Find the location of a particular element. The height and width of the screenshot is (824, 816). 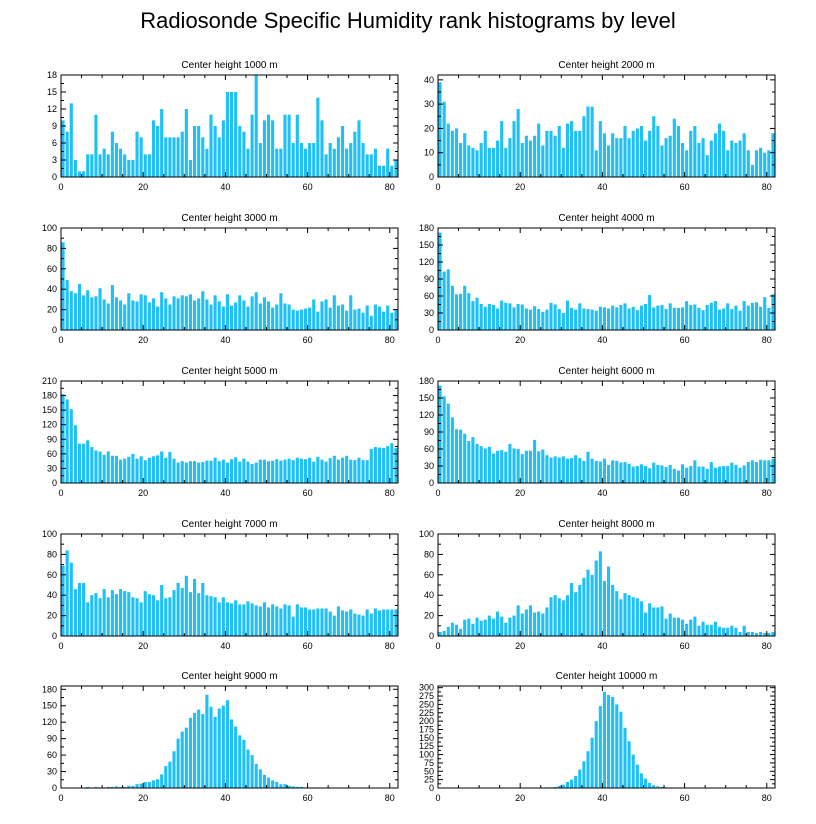

x-tick-label: 20 is located at coordinates (520, 798).